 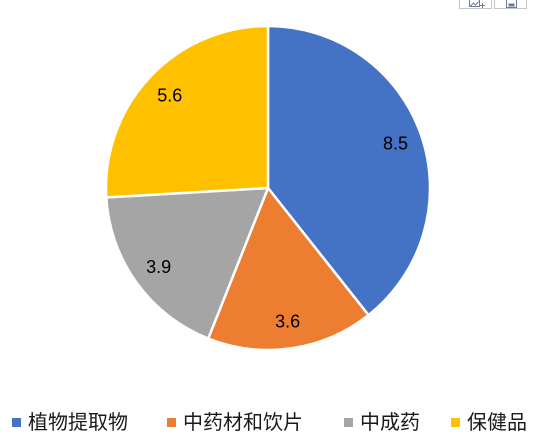 I want to click on legend-item-plant-extracts: 植物提取物, so click(x=70, y=422).